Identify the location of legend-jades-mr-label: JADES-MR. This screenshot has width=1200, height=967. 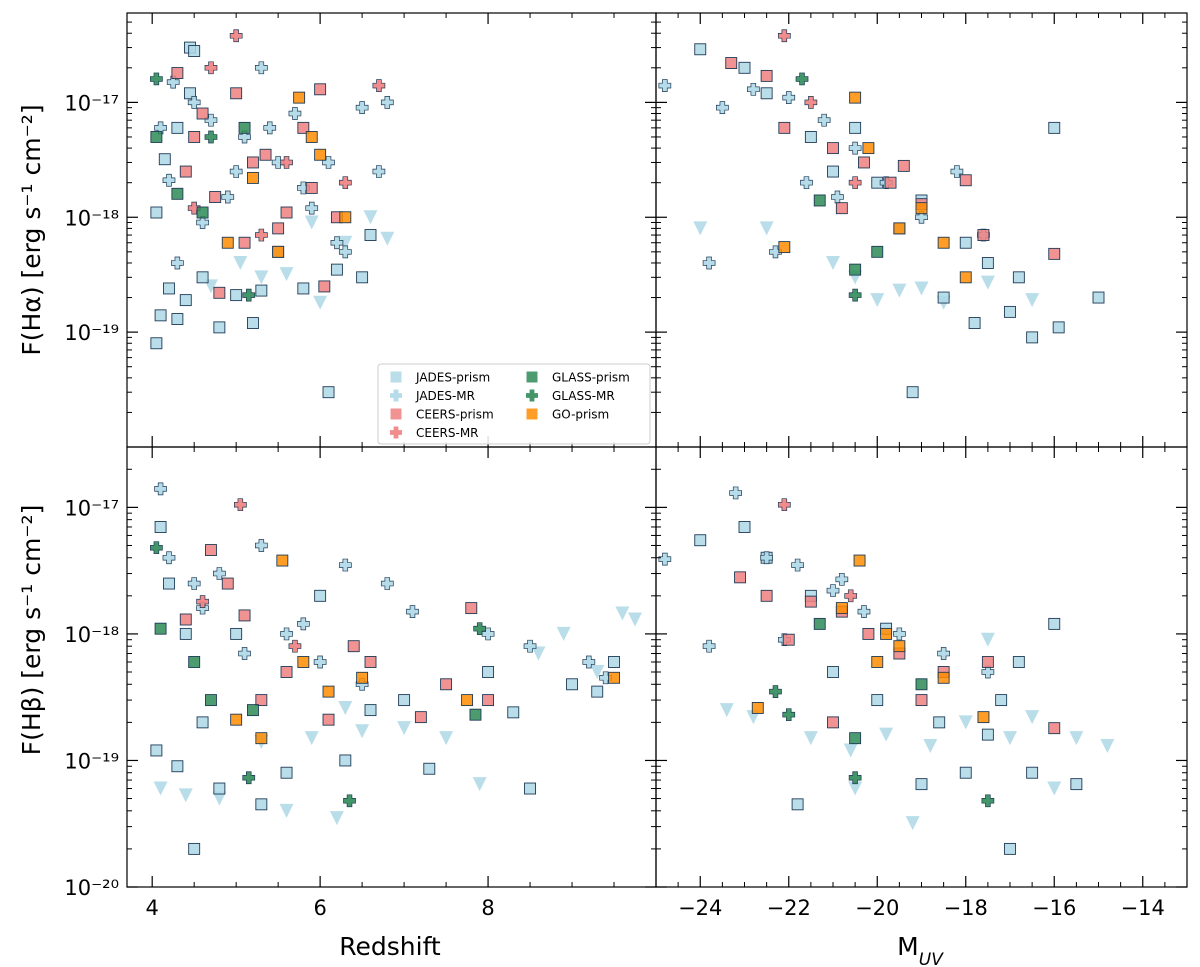
(445, 396).